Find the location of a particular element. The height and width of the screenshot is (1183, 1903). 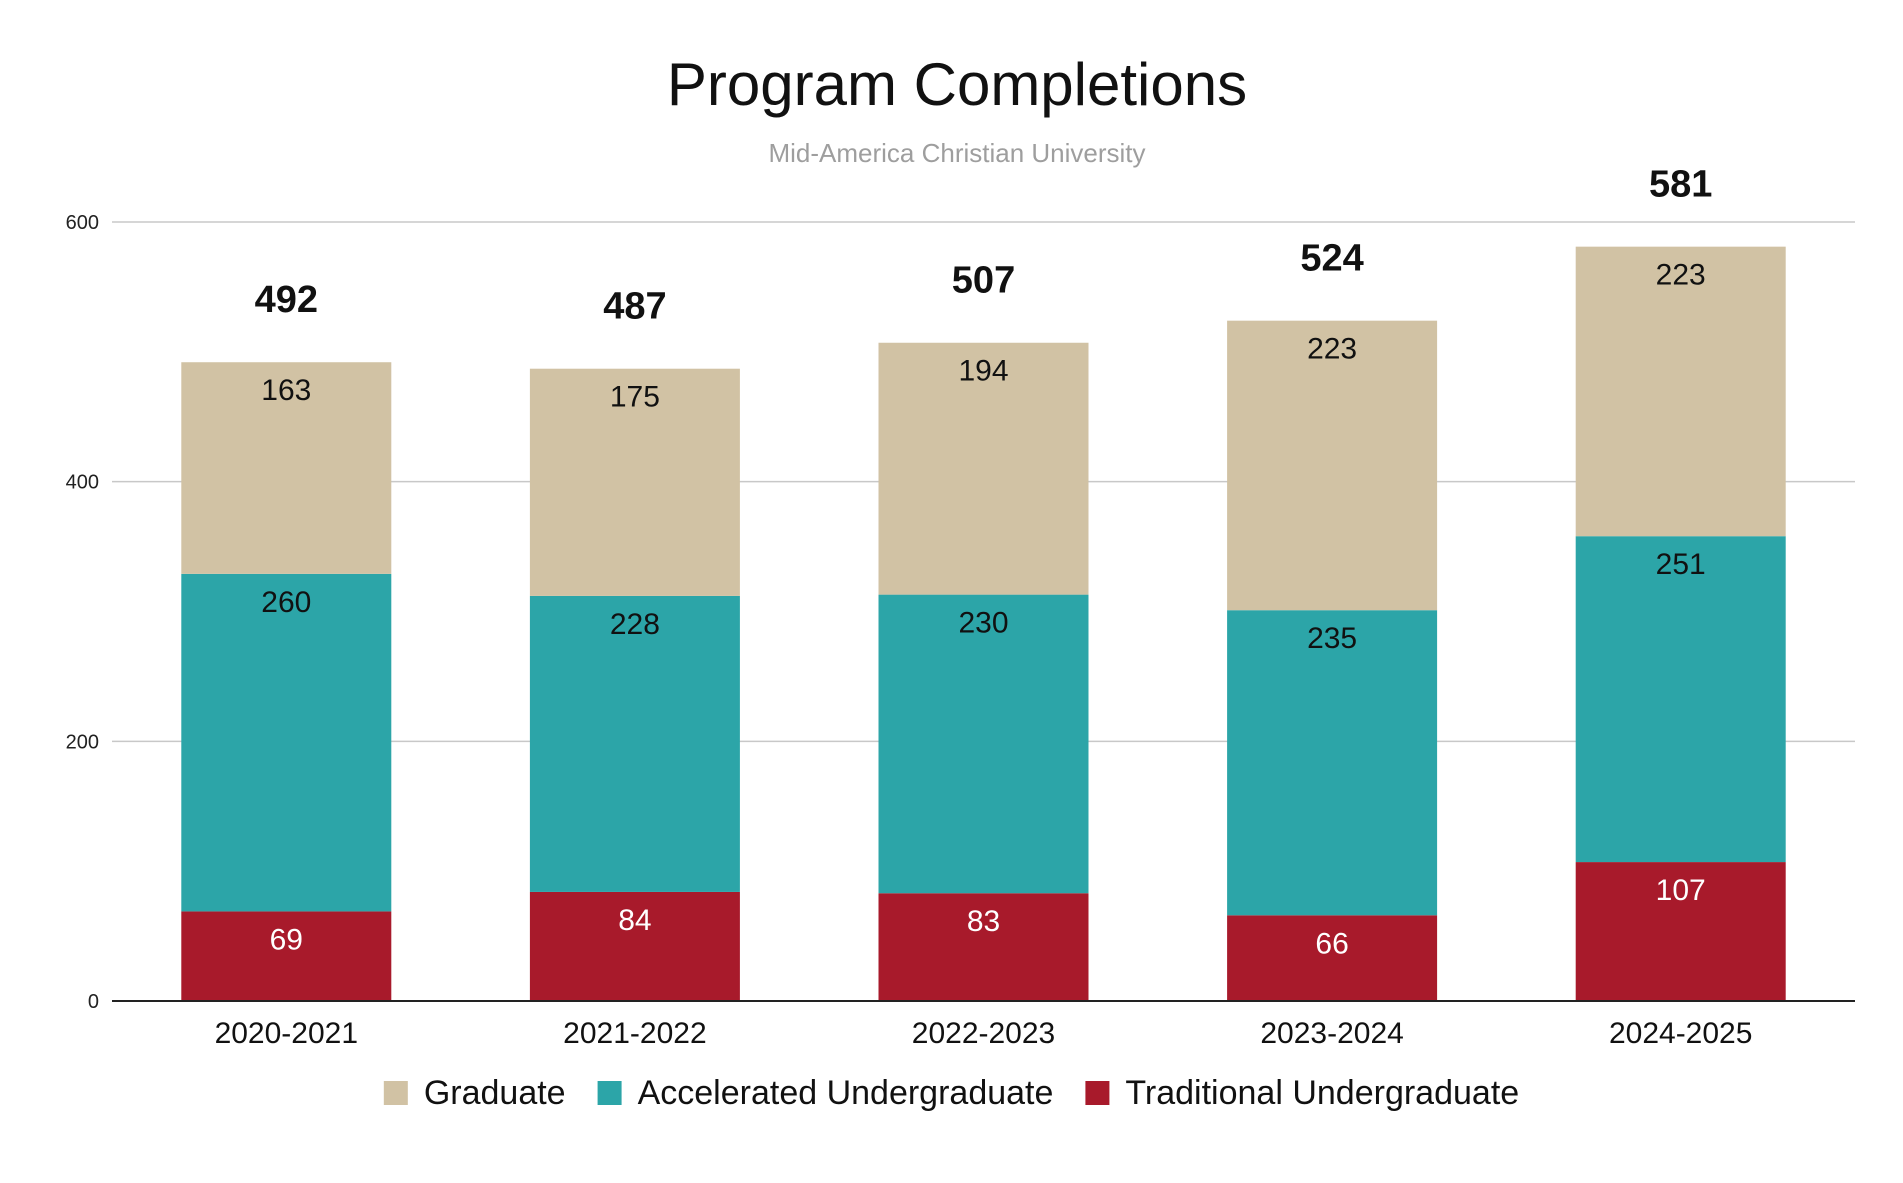

x-tick-label: 2023-2024 is located at coordinates (1331, 1033).